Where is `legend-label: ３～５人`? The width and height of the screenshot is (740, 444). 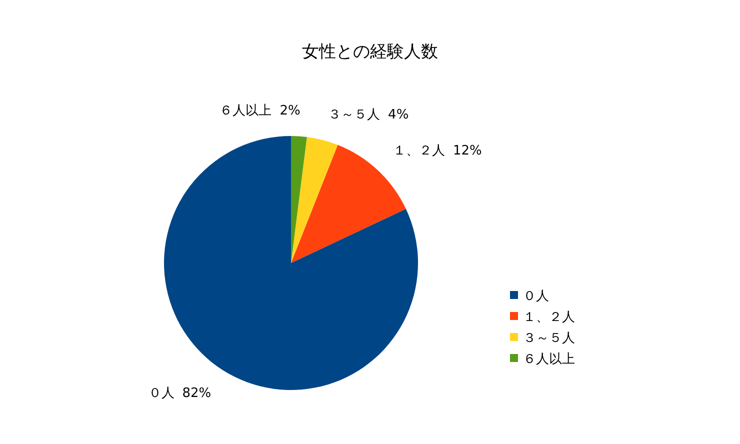
legend-label: ３～５人 is located at coordinates (549, 338).